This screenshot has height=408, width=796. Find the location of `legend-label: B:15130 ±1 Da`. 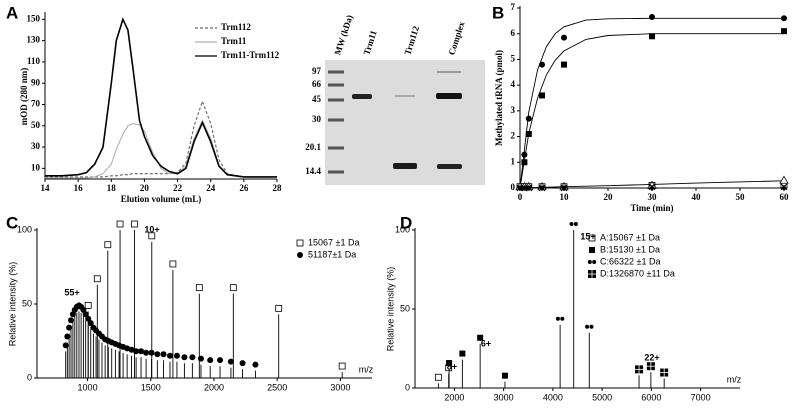

legend-label: B:15130 ±1 Da is located at coordinates (630, 249).